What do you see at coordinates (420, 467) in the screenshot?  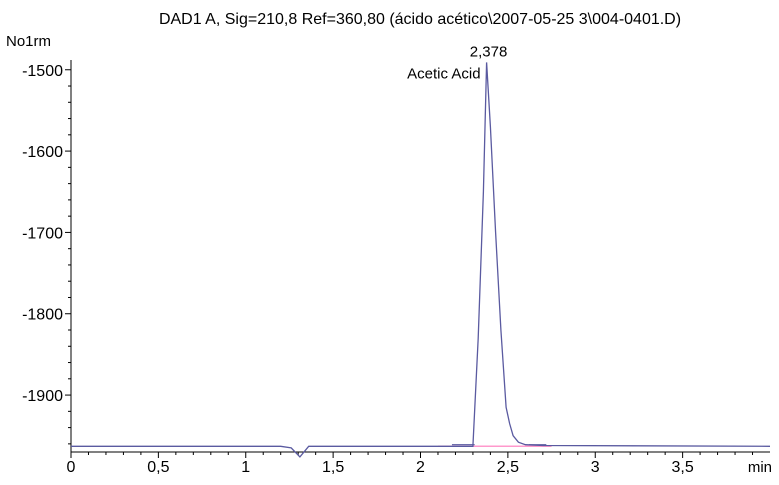 I see `x-tick-label: 2` at bounding box center [420, 467].